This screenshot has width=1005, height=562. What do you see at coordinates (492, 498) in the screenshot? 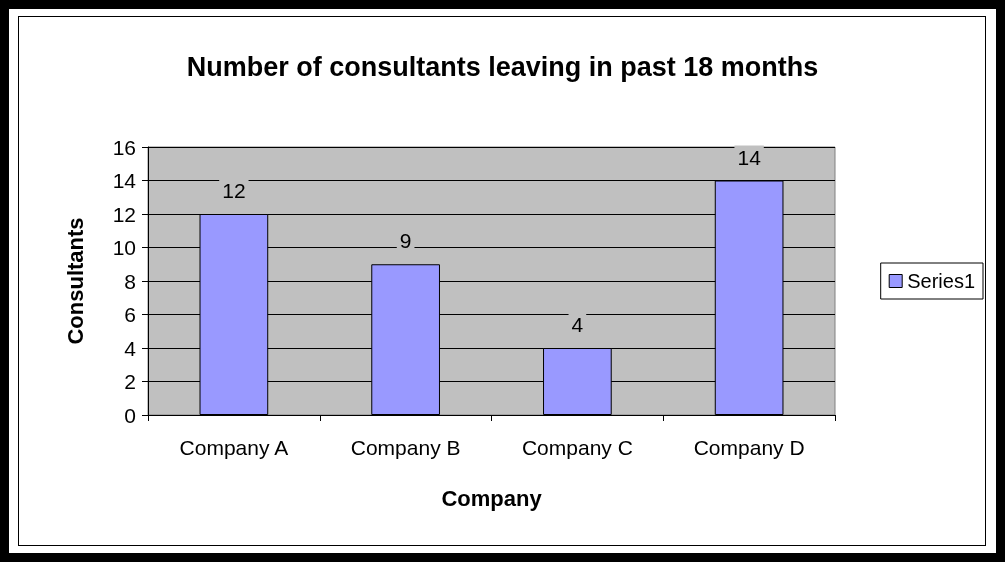
I see `x-axis-title: Company` at bounding box center [492, 498].